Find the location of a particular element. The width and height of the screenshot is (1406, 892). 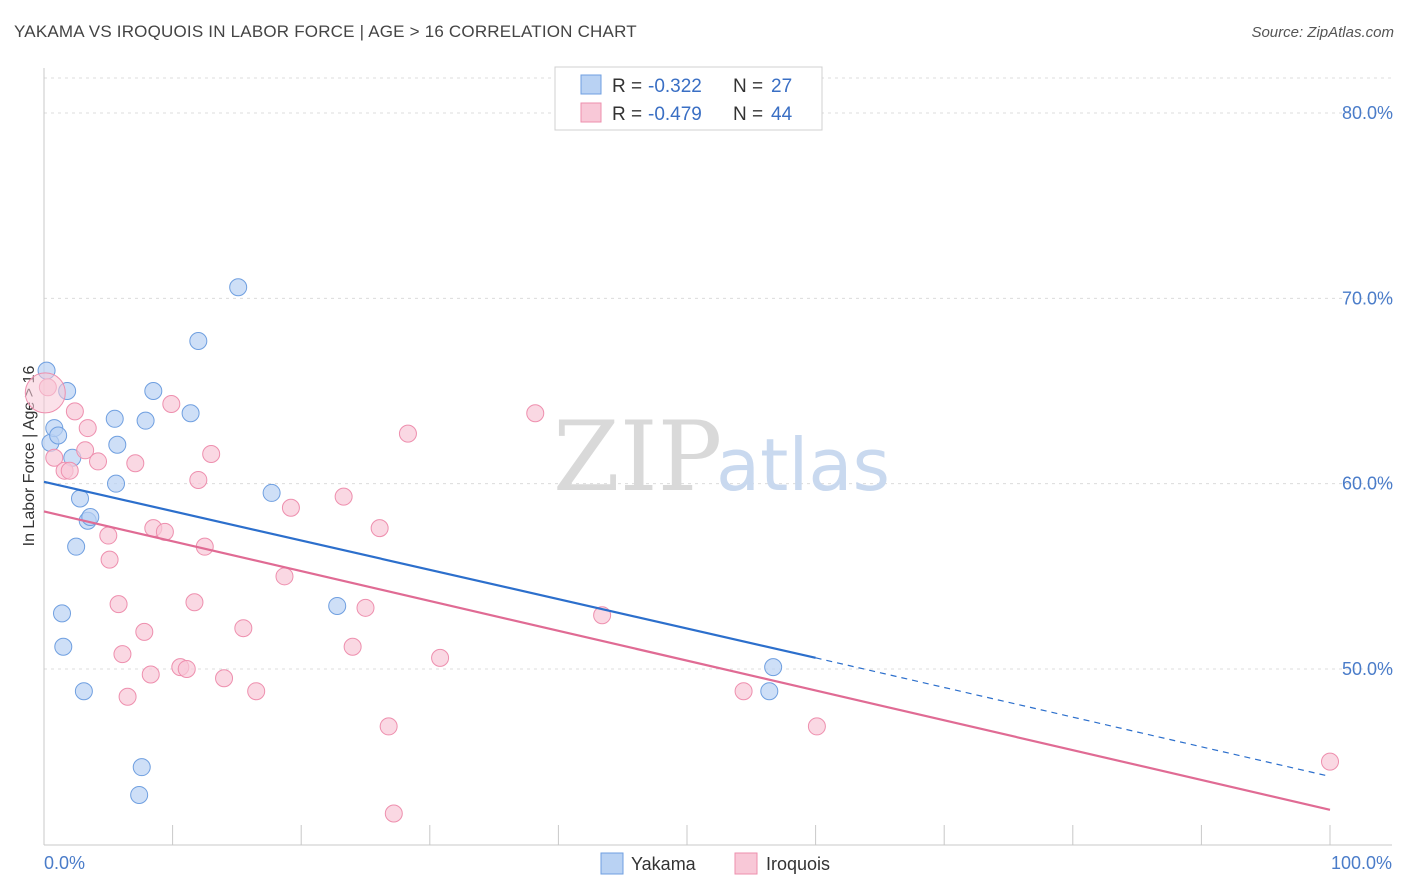

y-tick-label: 80.0% is located at coordinates (1367, 113).